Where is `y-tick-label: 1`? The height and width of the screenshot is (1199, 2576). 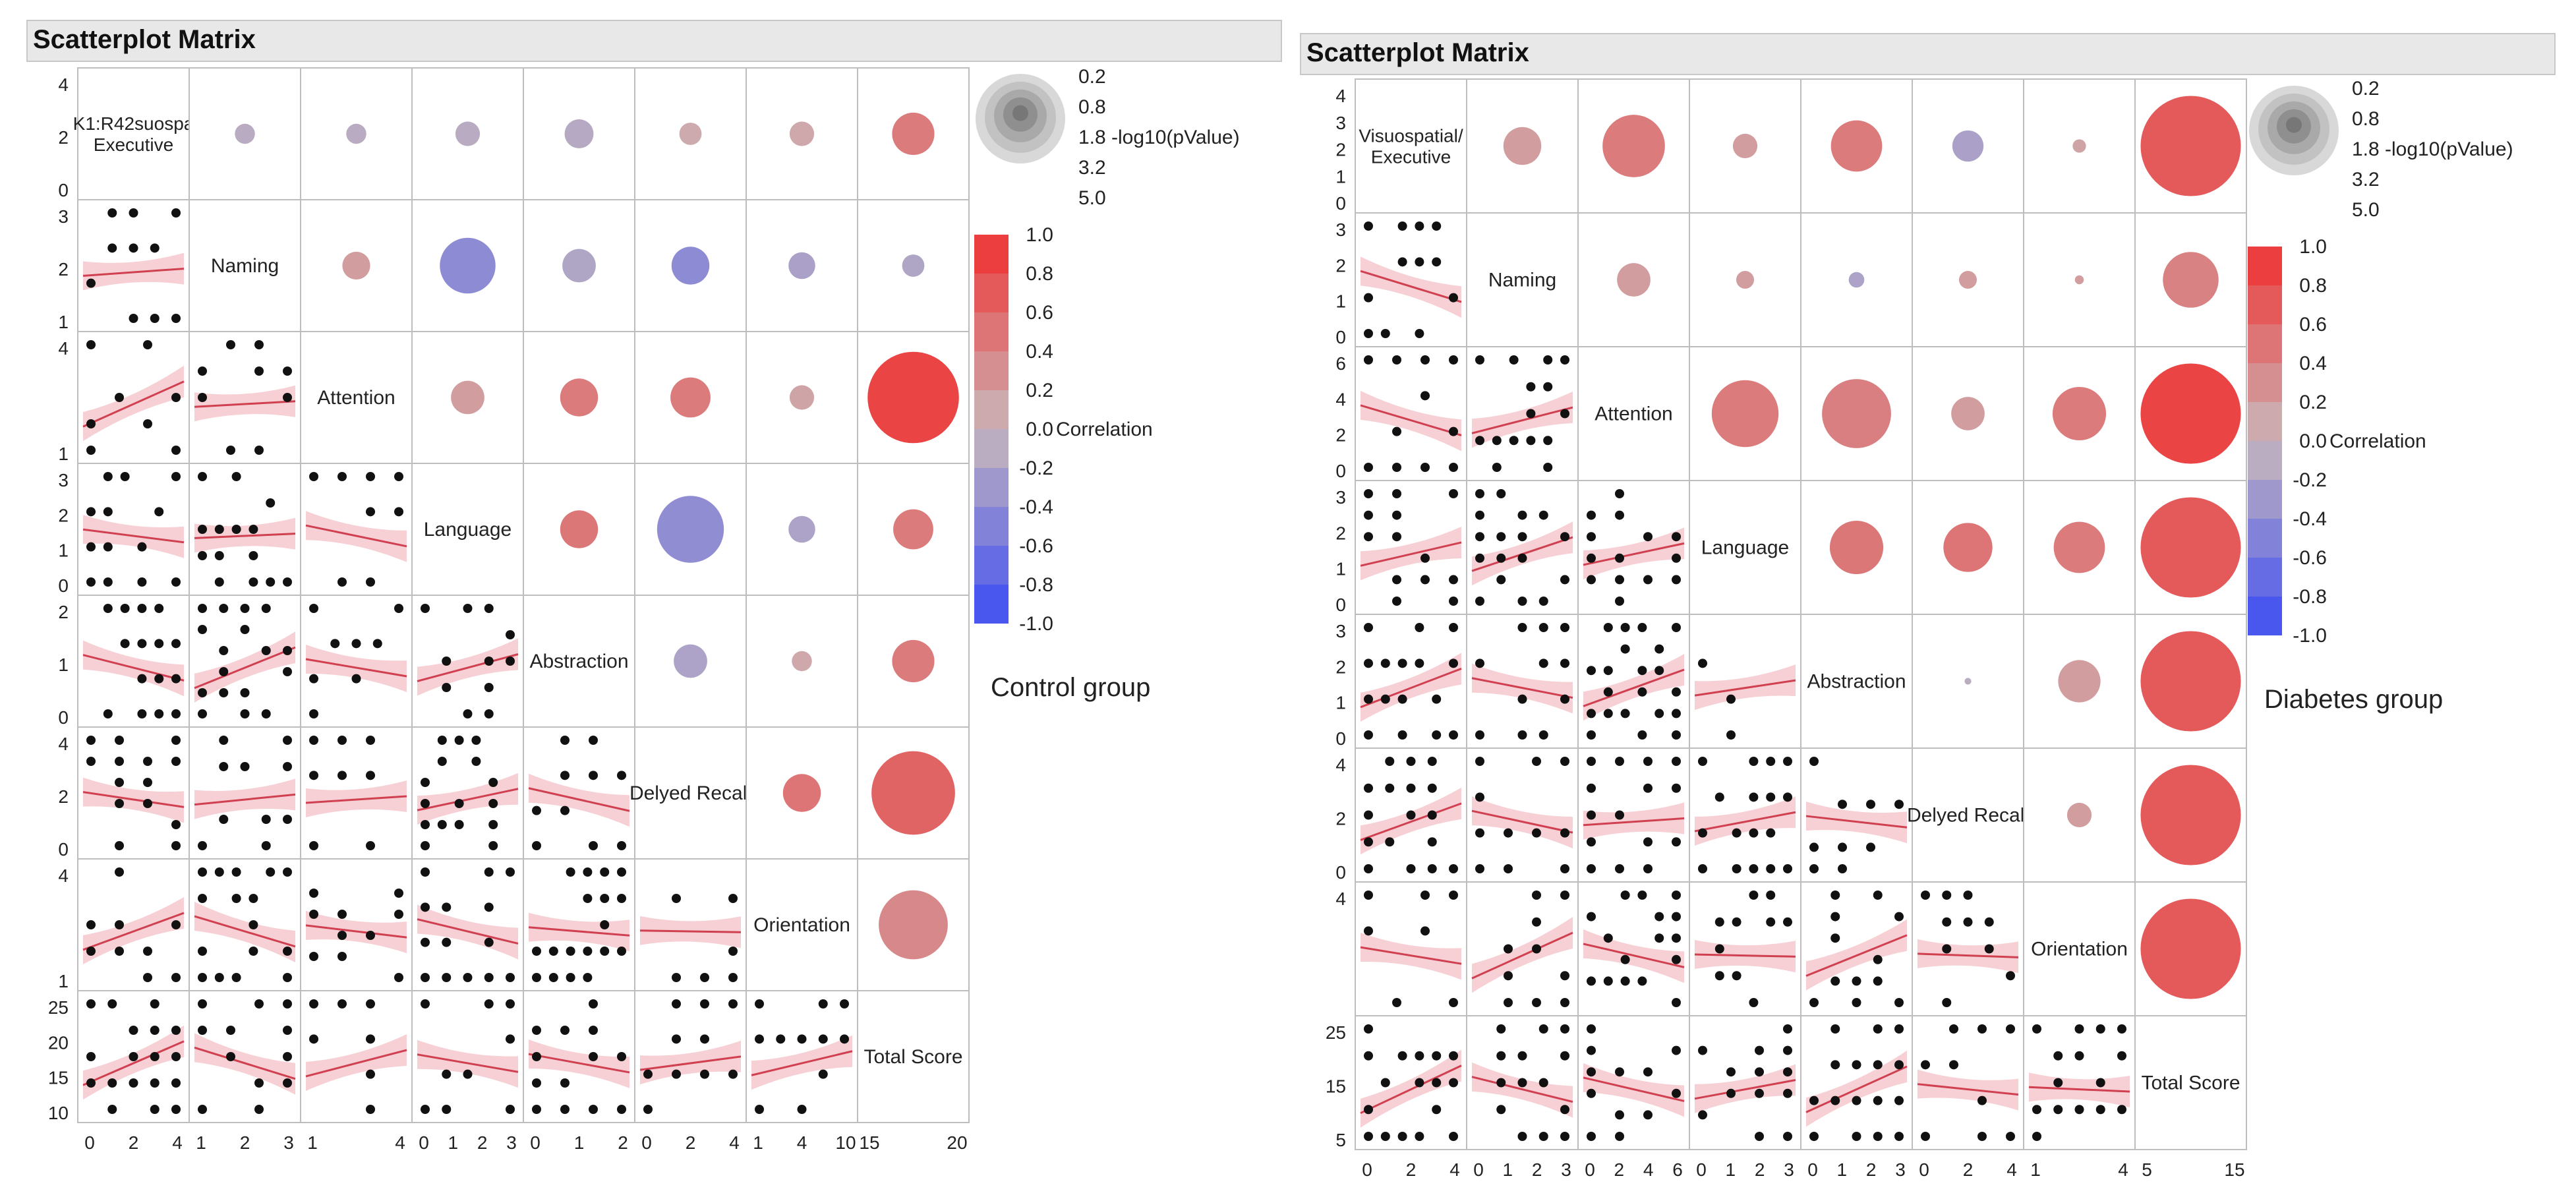
y-tick-label: 1 is located at coordinates (63, 322).